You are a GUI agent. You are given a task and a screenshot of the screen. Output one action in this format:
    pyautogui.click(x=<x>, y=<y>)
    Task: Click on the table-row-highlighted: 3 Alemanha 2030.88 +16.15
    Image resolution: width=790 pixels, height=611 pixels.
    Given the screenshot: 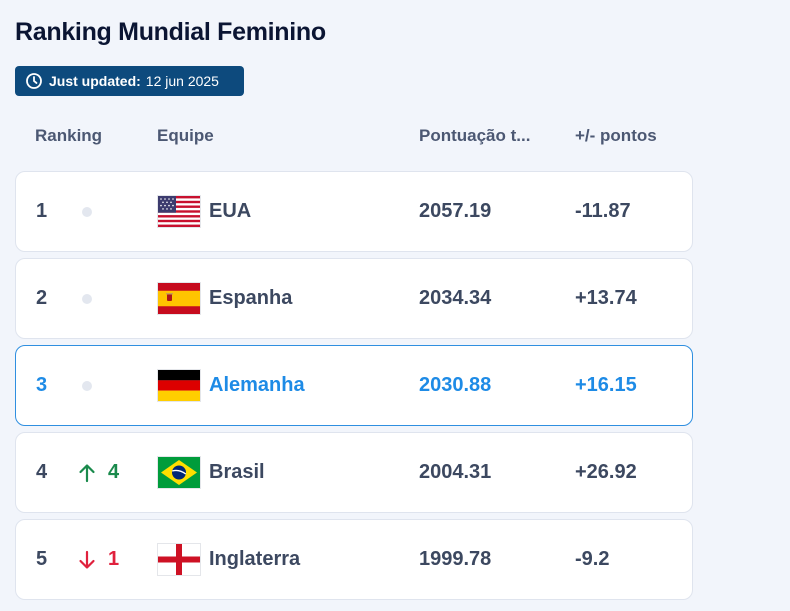 What is the action you would take?
    pyautogui.click(x=354, y=385)
    